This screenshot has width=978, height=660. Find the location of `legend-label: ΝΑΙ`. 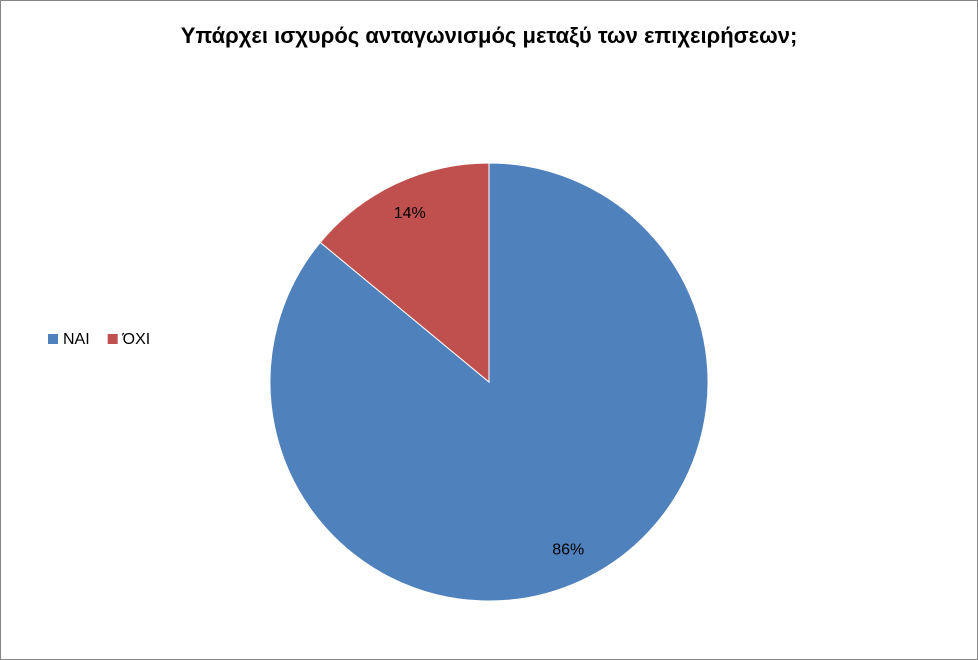

legend-label: ΝΑΙ is located at coordinates (76, 339).